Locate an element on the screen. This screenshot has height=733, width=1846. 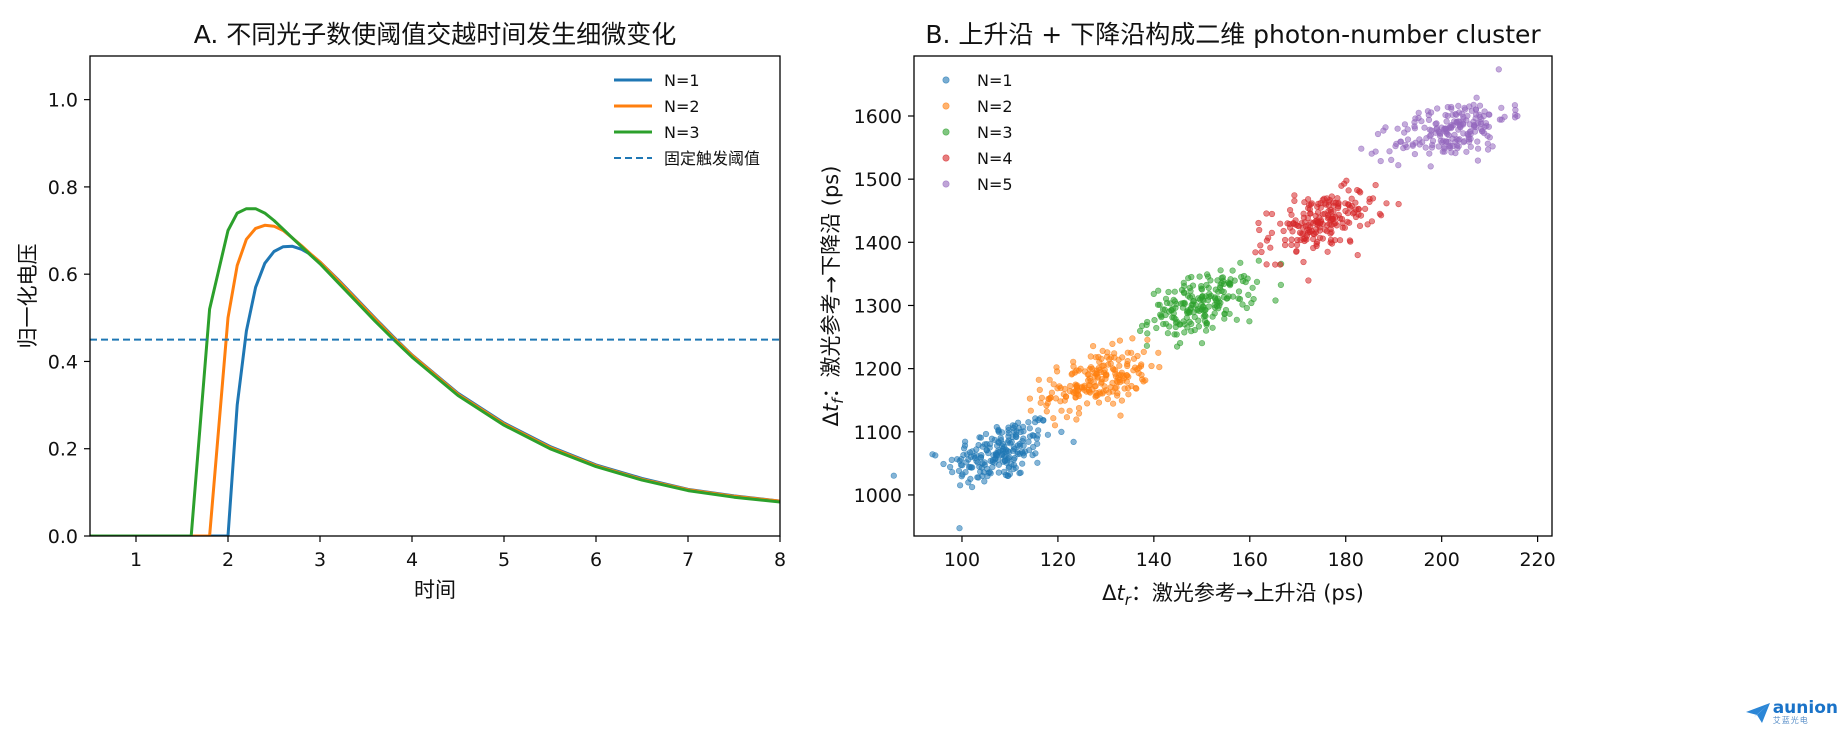
x-tick-label: 6 is located at coordinates (596, 560).